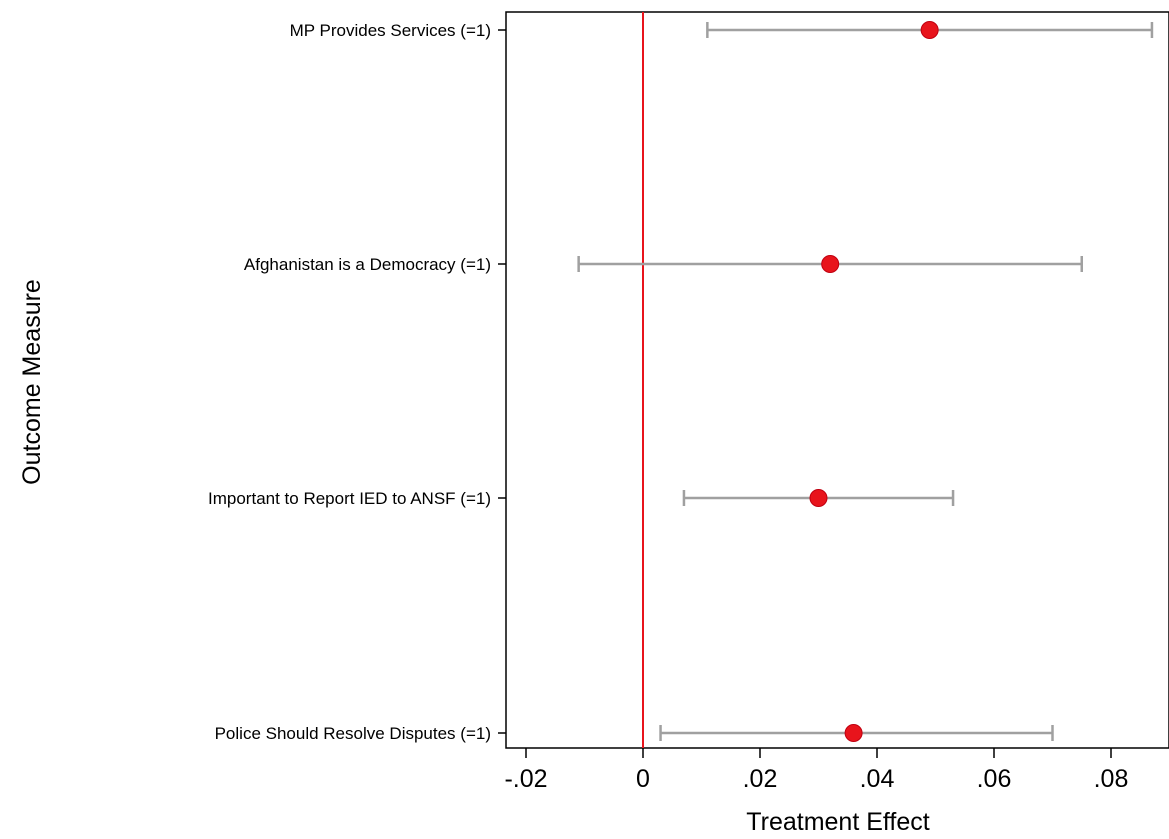 The image size is (1169, 839). What do you see at coordinates (367, 264) in the screenshot?
I see `y-category-label: Afghanistan is a Democracy (=1)` at bounding box center [367, 264].